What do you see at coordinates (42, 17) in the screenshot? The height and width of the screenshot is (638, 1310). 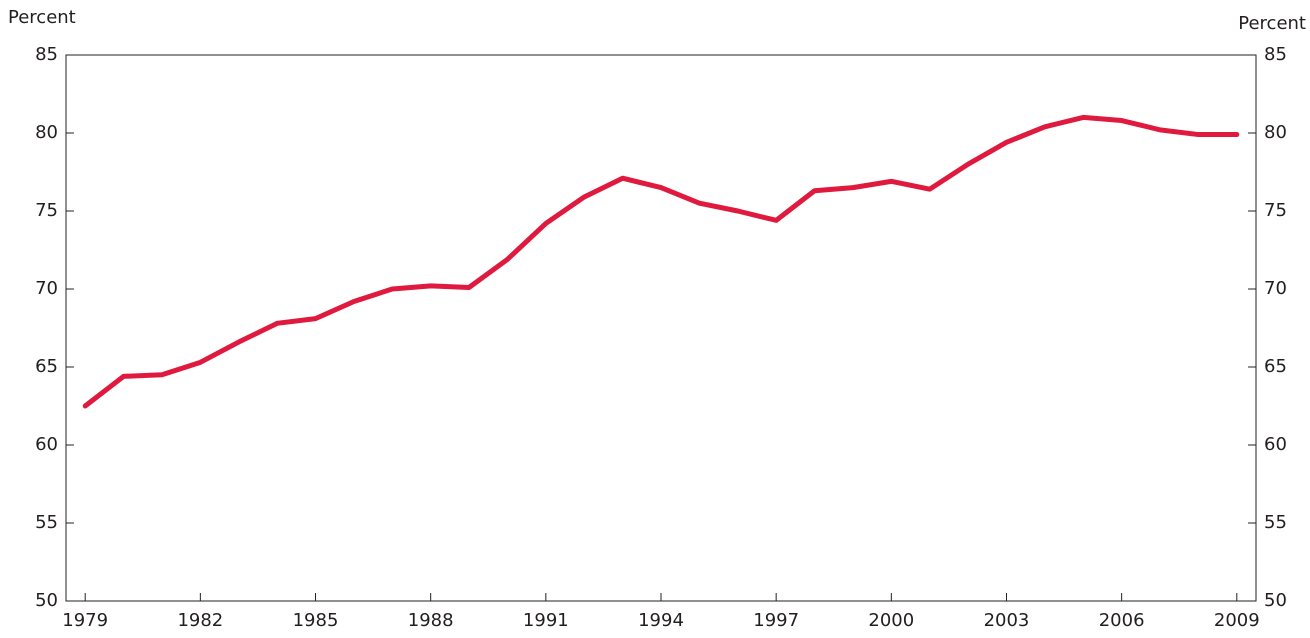 I see `y-axis-label: Percent` at bounding box center [42, 17].